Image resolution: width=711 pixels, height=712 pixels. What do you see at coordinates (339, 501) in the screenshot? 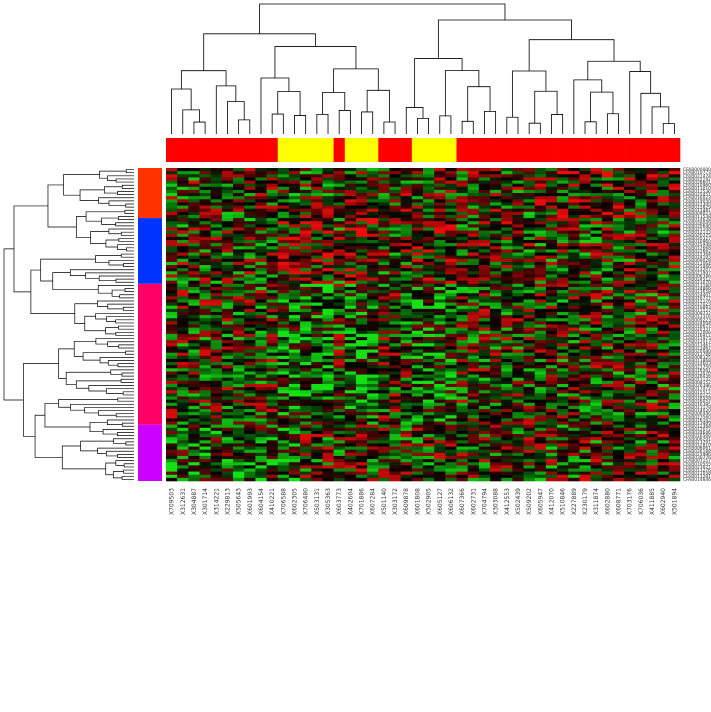
I see `column-label: X603773` at bounding box center [339, 501].